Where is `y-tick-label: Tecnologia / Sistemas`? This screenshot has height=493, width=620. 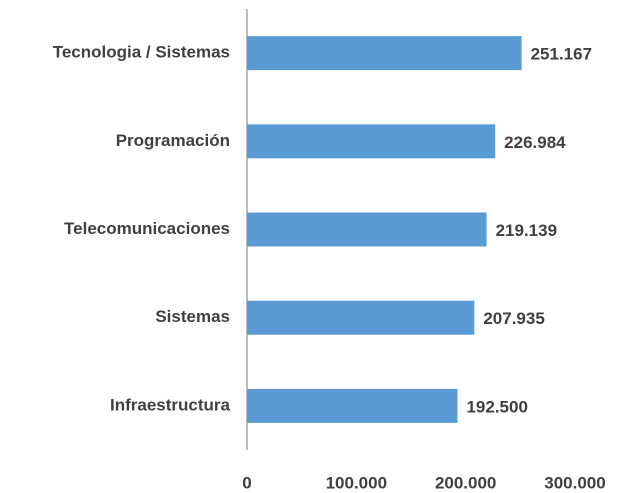
y-tick-label: Tecnologia / Sistemas is located at coordinates (141, 52).